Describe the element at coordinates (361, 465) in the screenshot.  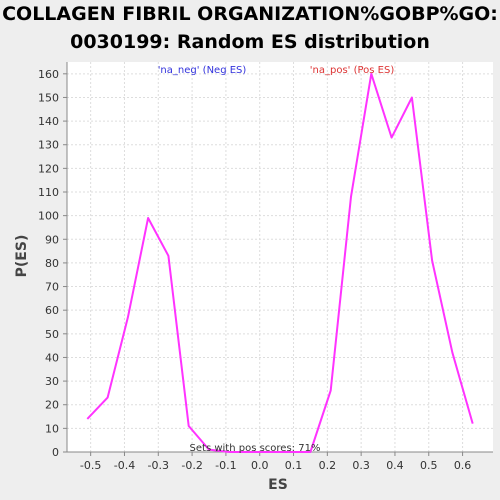
I see `x-tick-label: 0.3` at that location.